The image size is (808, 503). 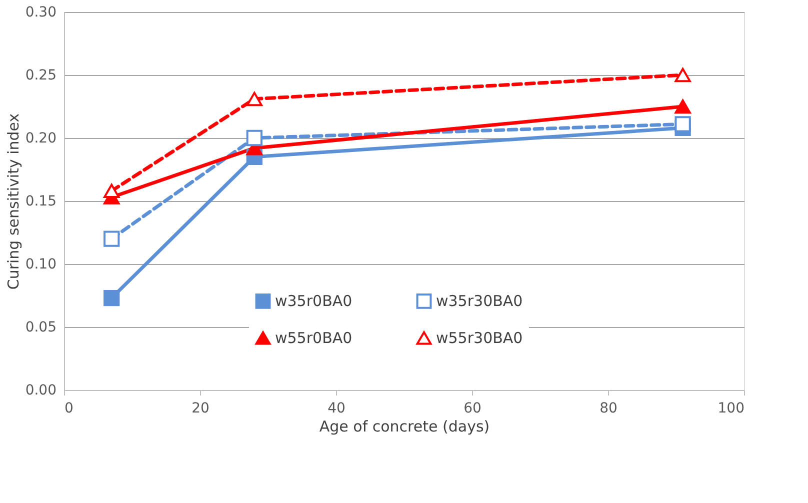 I want to click on y-tick-label: 0.30, so click(x=40, y=12).